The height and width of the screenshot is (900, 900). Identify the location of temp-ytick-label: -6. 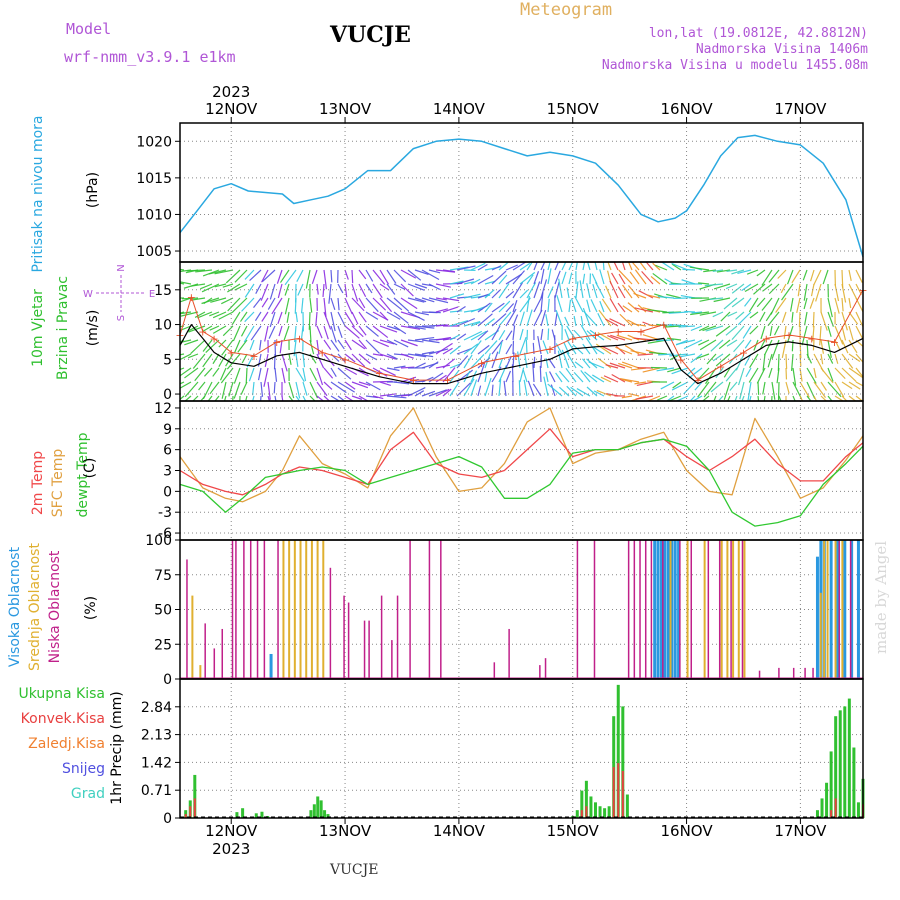
(165, 534).